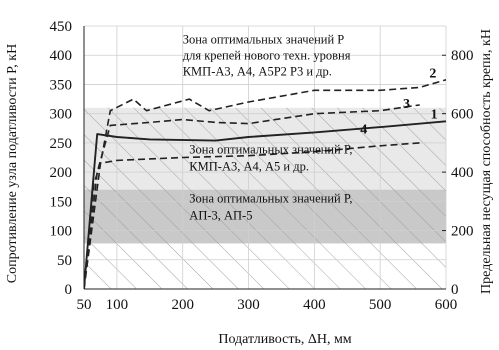 This screenshot has height=350, width=499. What do you see at coordinates (257, 72) in the screenshot?
I see `zone-label-1: КМП-А3, А4, А5Р2 Р3 и др.` at bounding box center [257, 72].